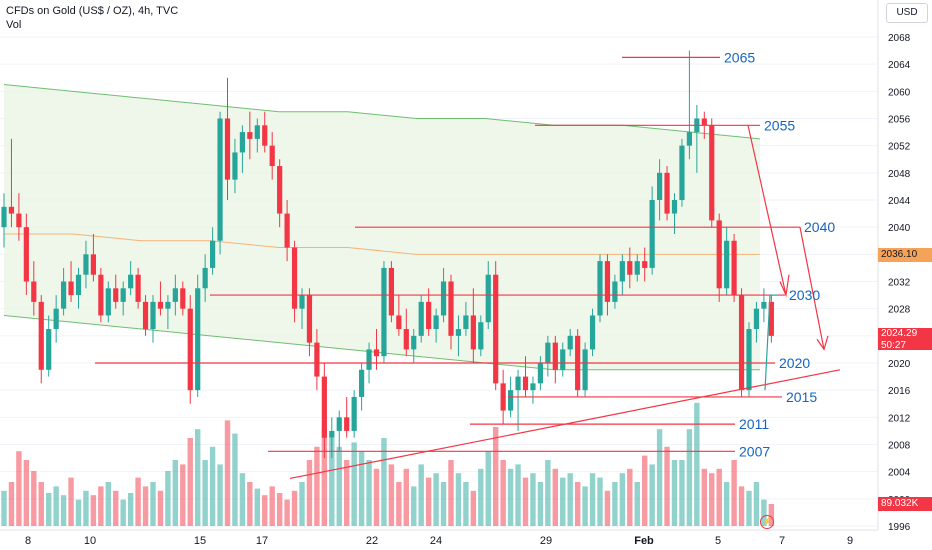  Describe the element at coordinates (899, 174) in the screenshot. I see `y-tick-label: 2048` at that location.